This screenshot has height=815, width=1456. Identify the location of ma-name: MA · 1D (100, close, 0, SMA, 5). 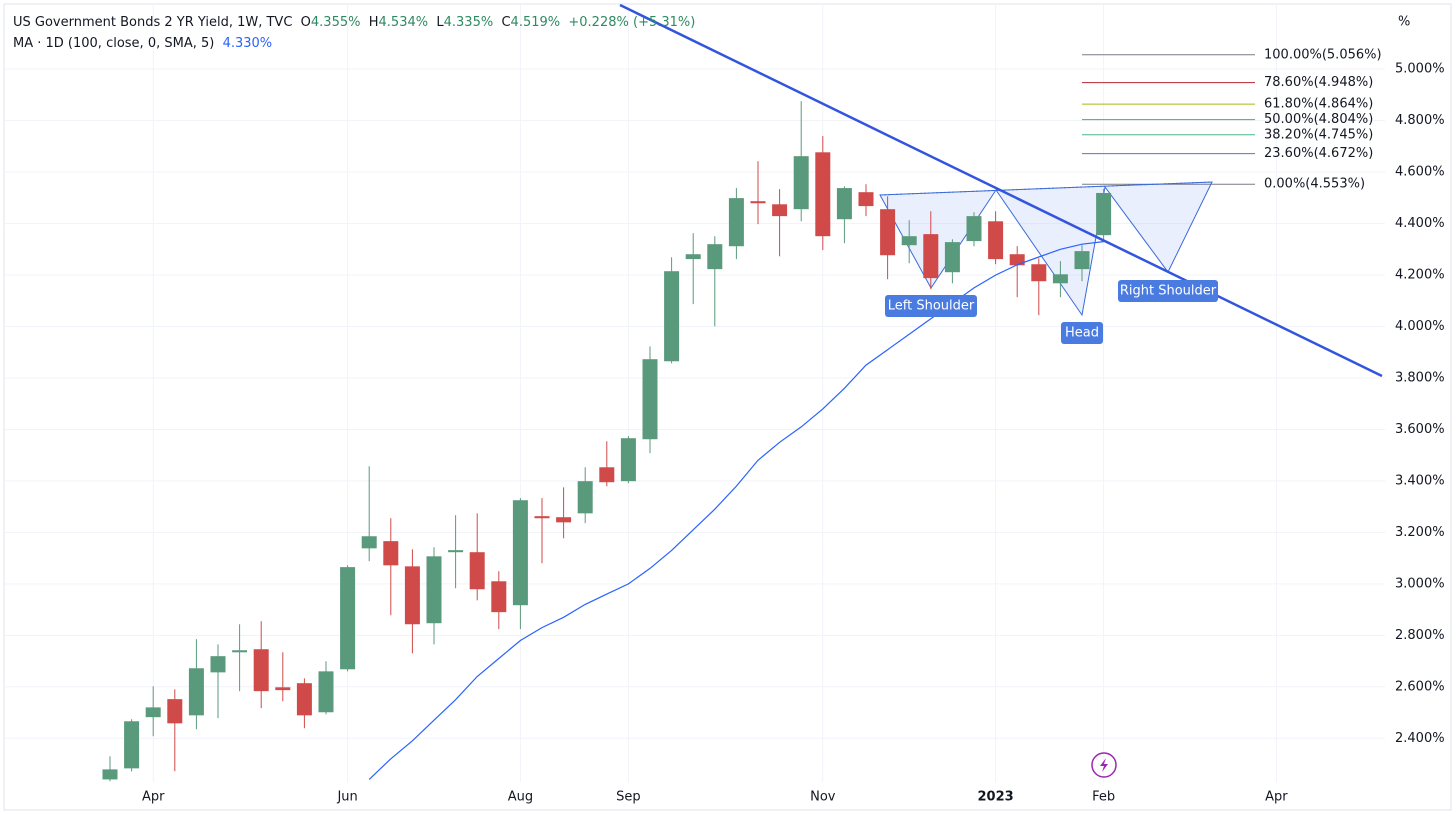
(114, 43).